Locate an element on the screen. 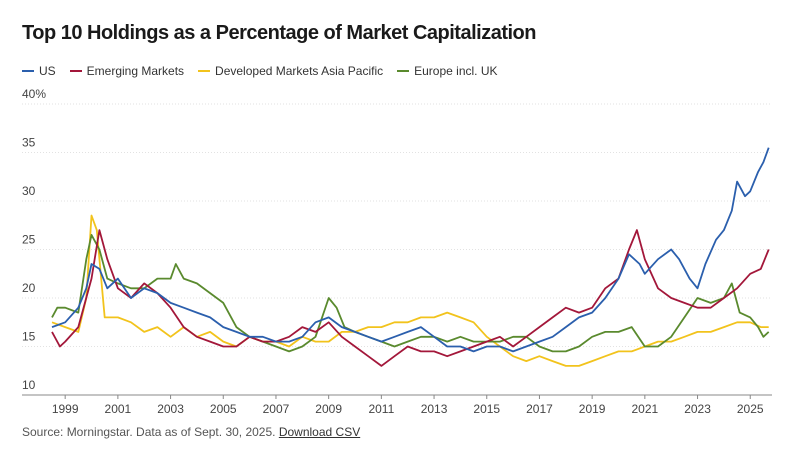 This screenshot has height=451, width=800. y-tick-label: 20 is located at coordinates (29, 288).